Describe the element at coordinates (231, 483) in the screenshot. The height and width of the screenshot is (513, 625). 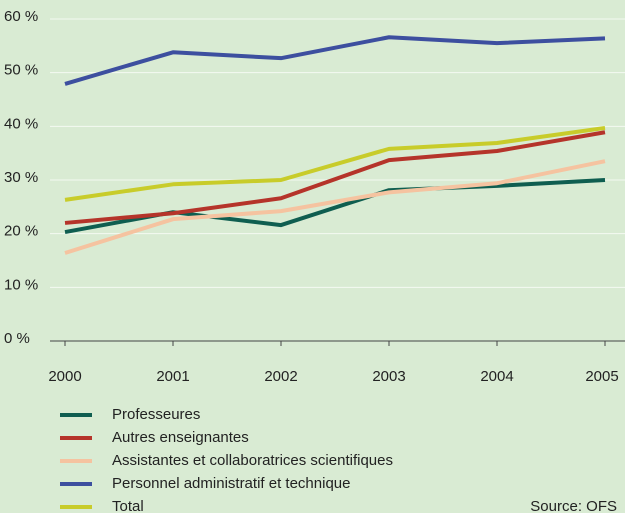
I see `legend-label: Personnel administratif et technique` at that location.